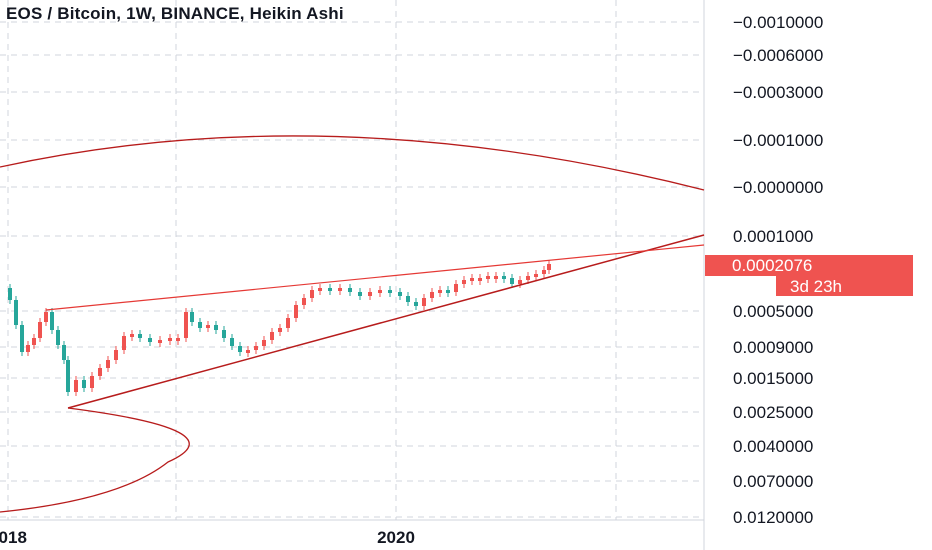  Describe the element at coordinates (844, 286) in the screenshot. I see `countdown-badge` at that location.